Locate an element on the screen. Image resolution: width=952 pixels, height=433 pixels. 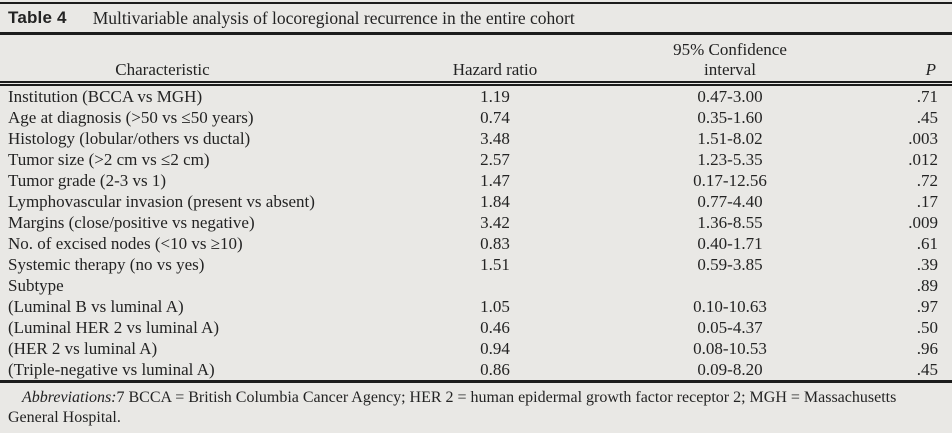
ci-cell: 0.17-12.56 is located at coordinates (730, 180).